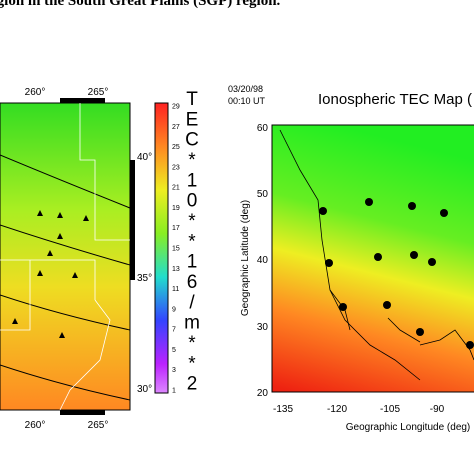 The height and width of the screenshot is (474, 474). I want to click on right-title: Ionospheric TEC Map (, so click(395, 99).